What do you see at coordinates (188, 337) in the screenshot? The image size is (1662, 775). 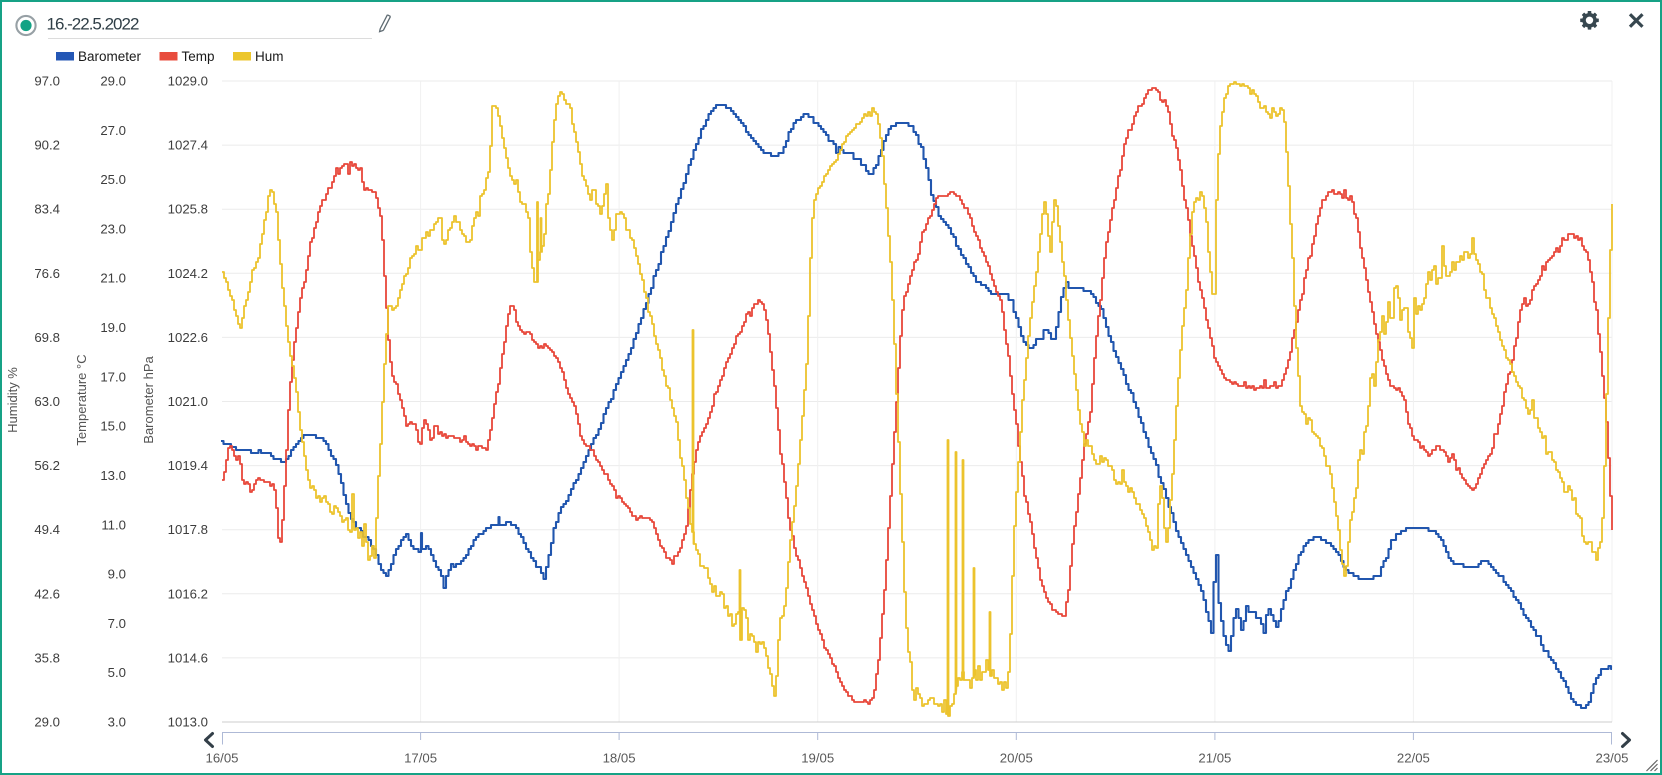 I see `svg-text: 1022.6` at bounding box center [188, 337].